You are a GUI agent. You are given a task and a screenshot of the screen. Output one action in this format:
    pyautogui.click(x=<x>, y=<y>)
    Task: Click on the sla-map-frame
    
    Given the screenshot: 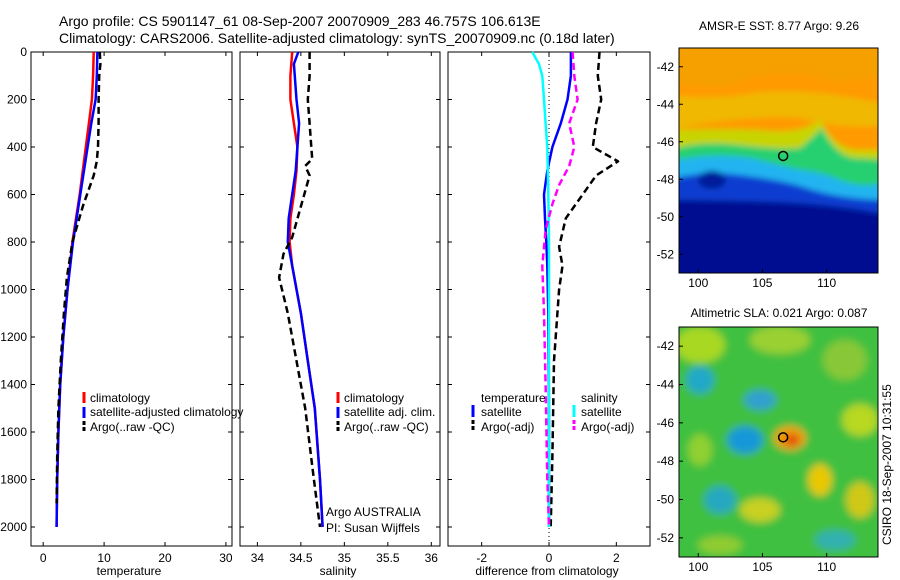 What is the action you would take?
    pyautogui.click(x=778, y=442)
    